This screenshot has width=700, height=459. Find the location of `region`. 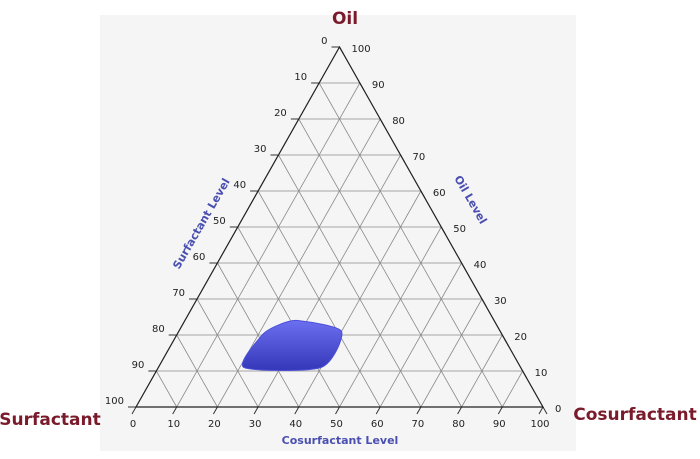

region is located at coordinates (292, 345).